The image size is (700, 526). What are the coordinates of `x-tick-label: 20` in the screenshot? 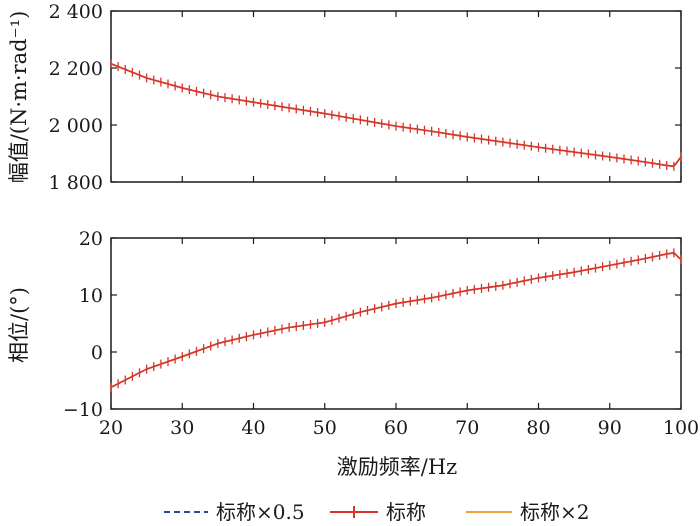 It's located at (111, 428).